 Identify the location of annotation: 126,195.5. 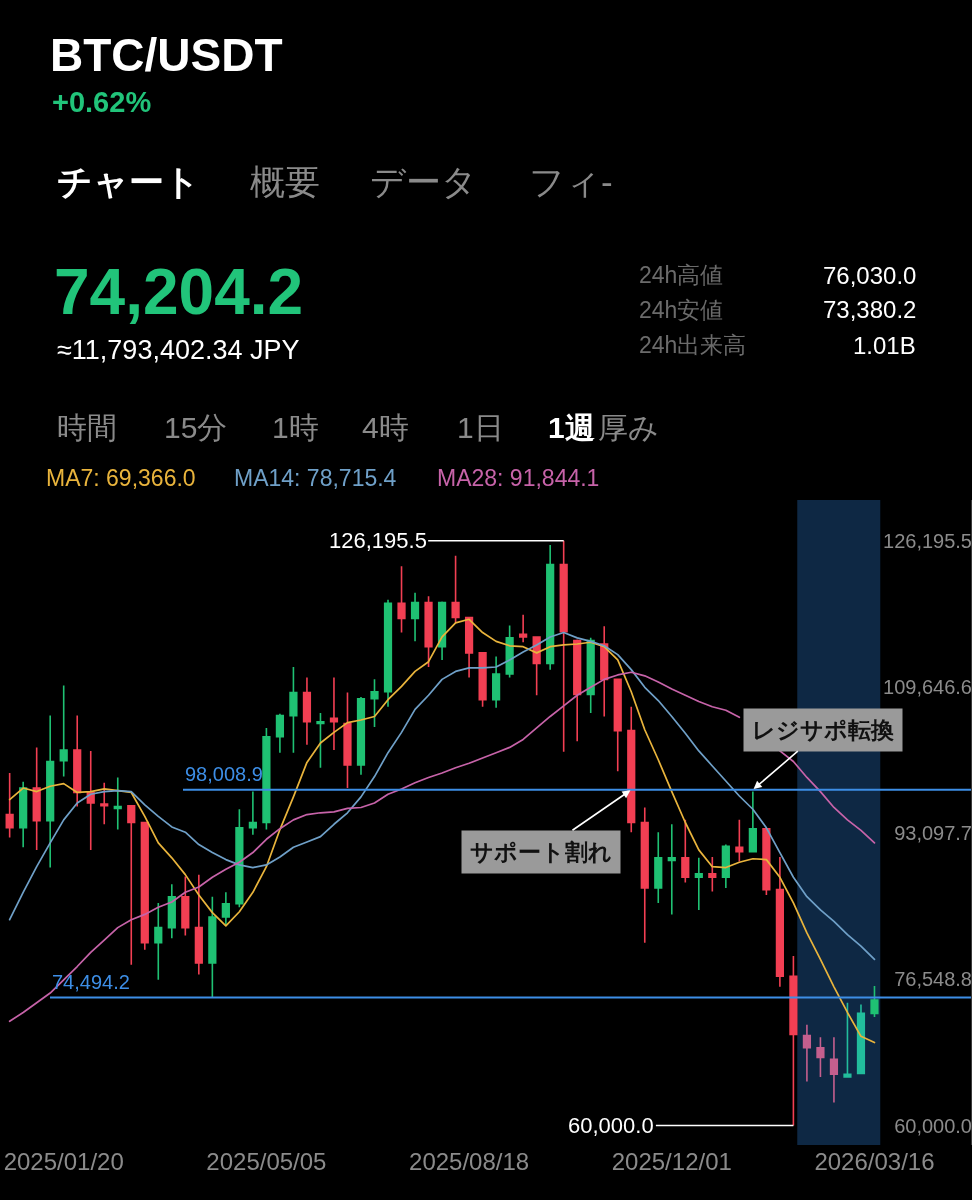
(378, 540).